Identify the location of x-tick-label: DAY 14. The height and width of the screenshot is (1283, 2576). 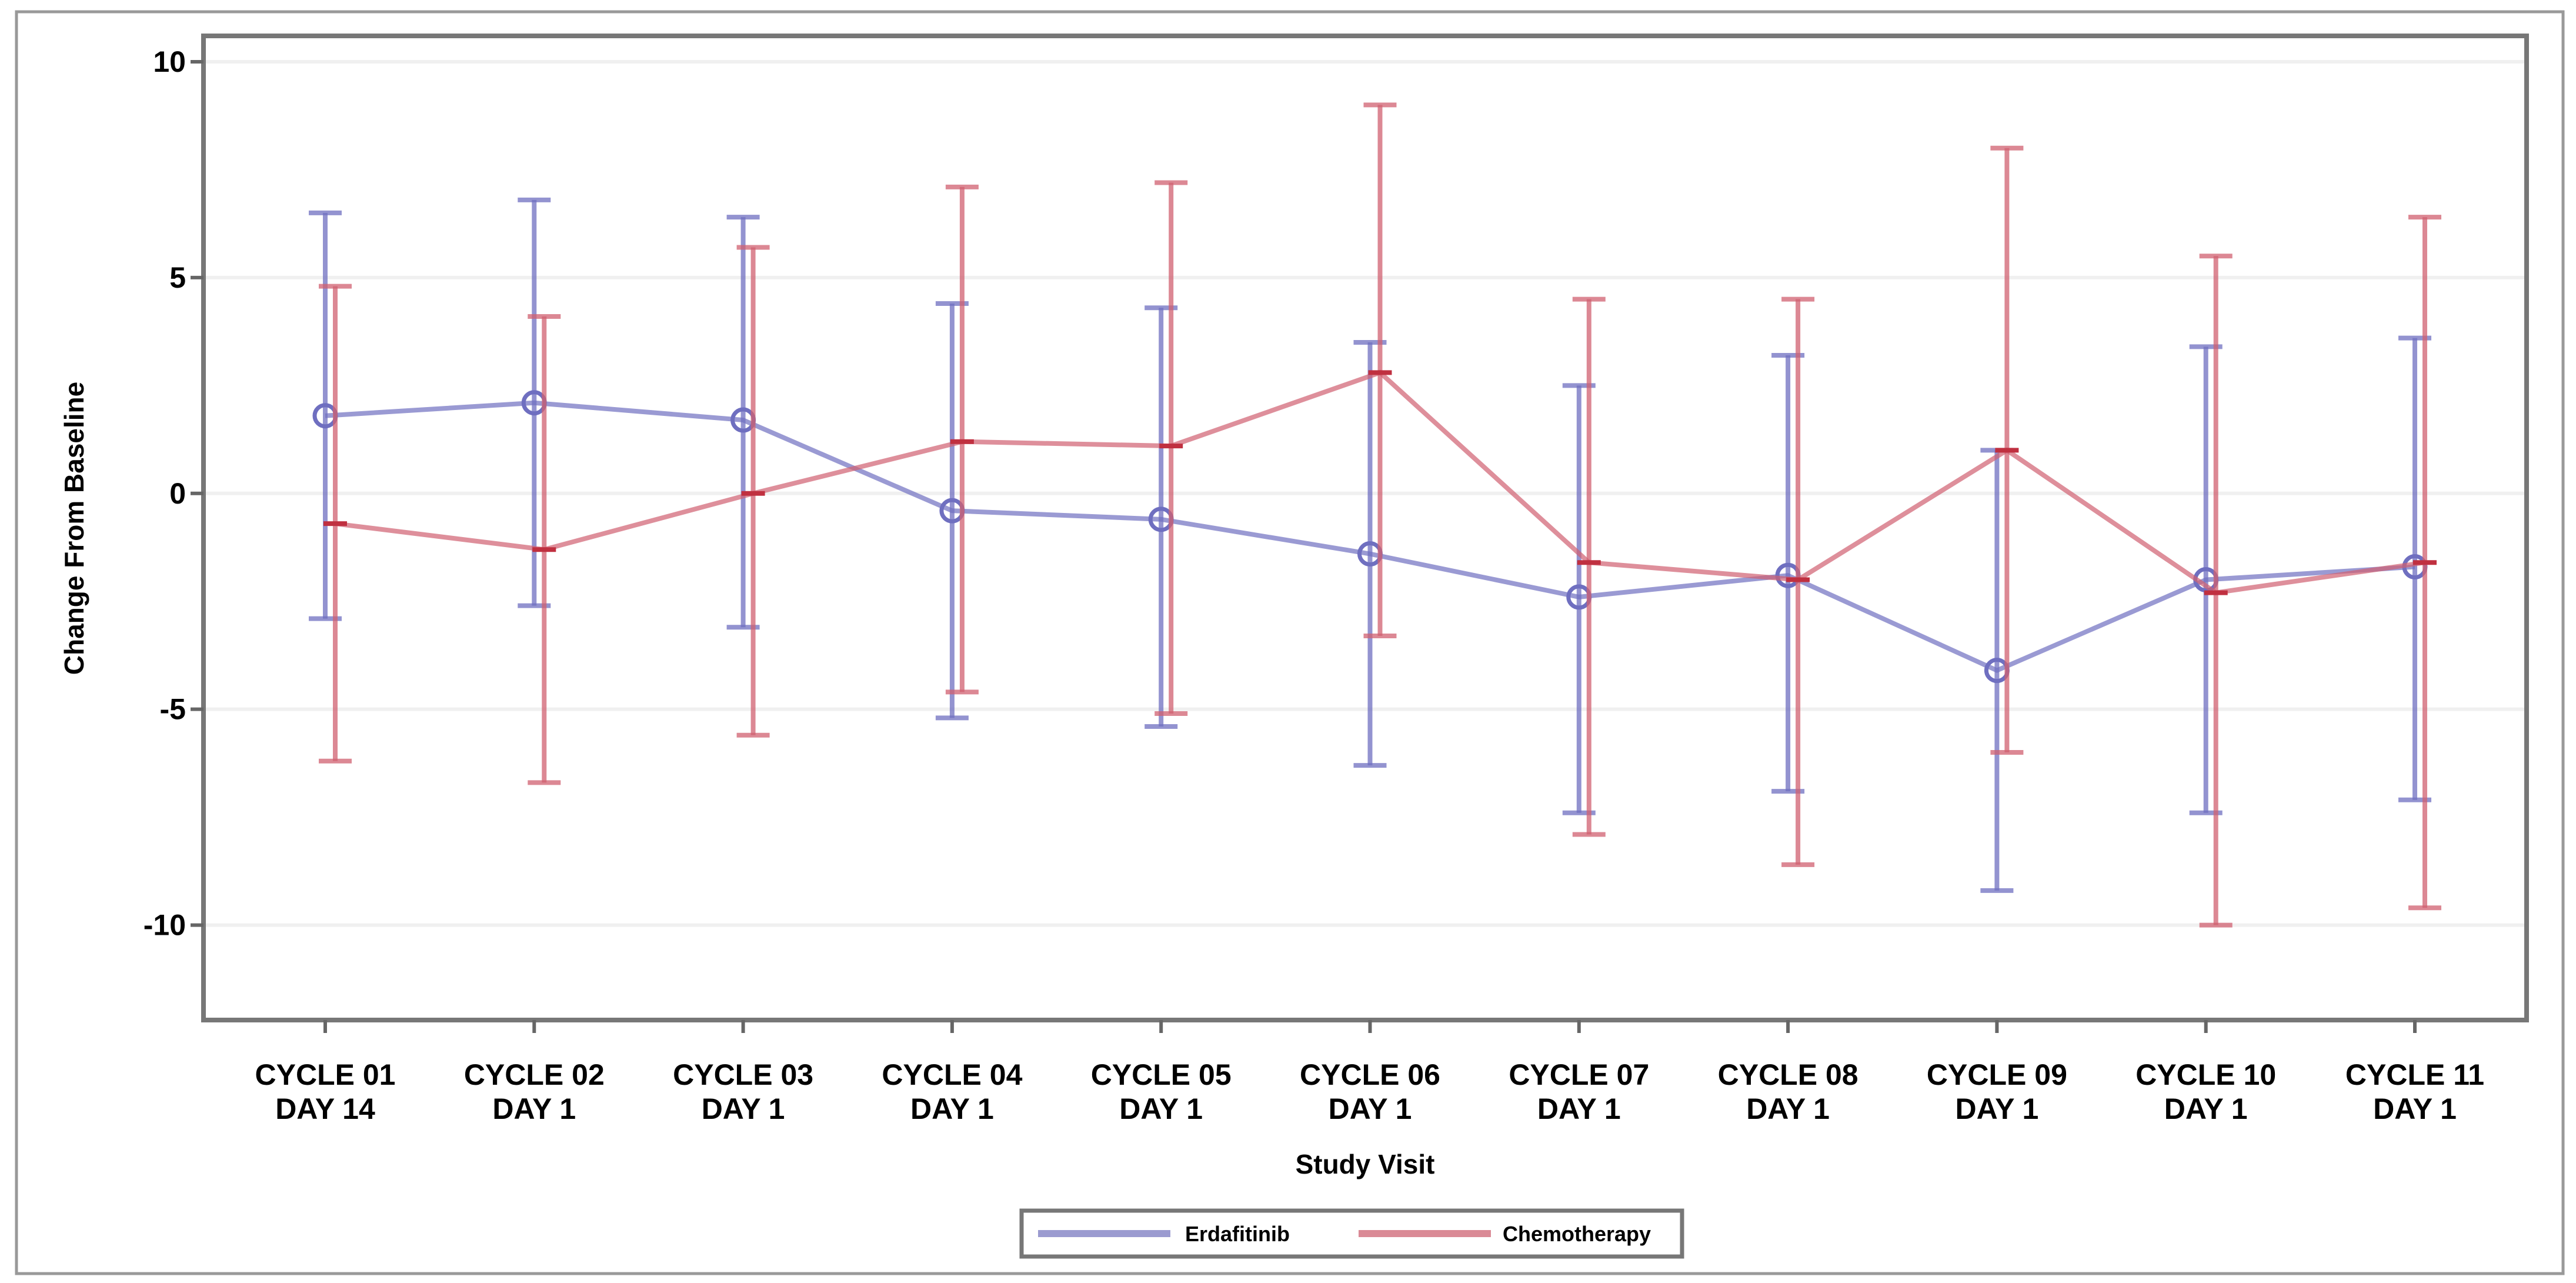
(325, 1108).